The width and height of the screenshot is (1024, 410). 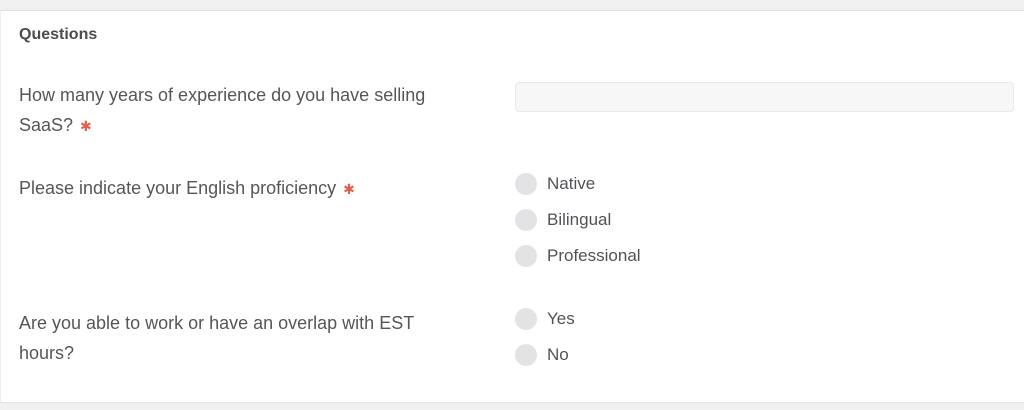 I want to click on radio-option-label: Yes, so click(x=561, y=318).